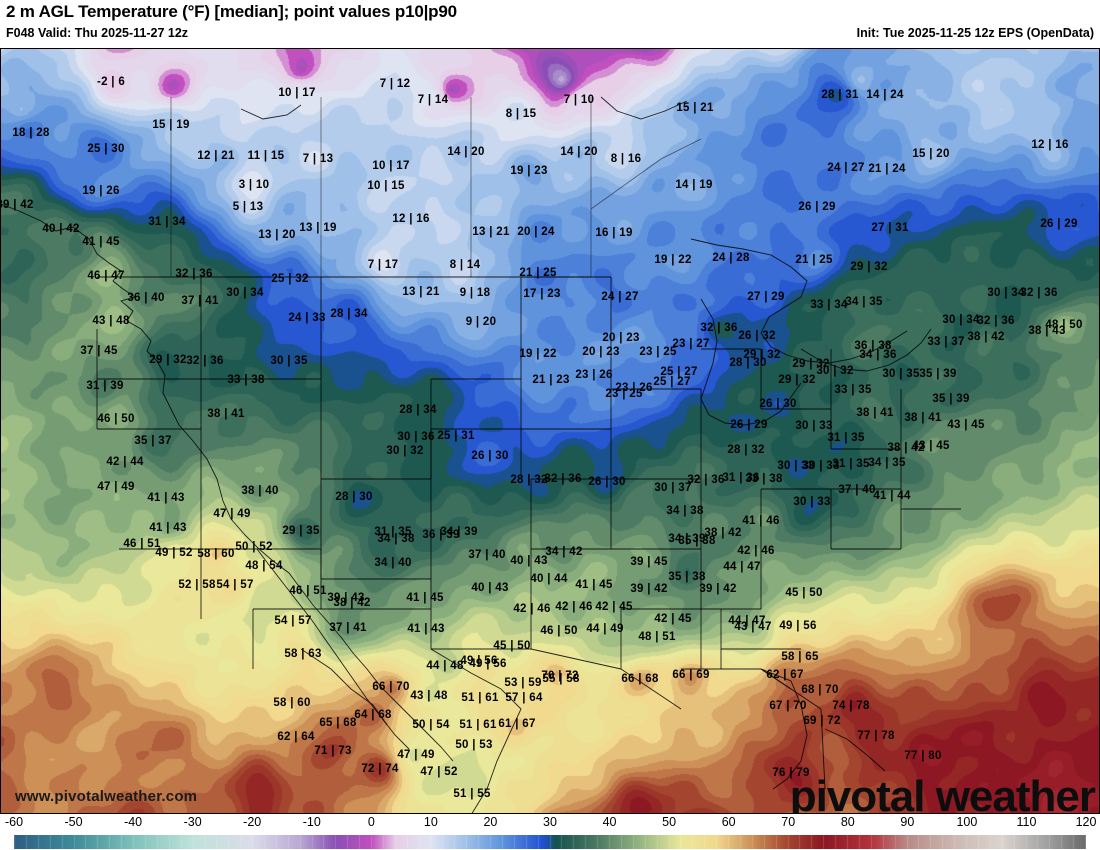 The height and width of the screenshot is (850, 1100). Describe the element at coordinates (521, 114) in the screenshot. I see `point-value-label: 8 | 15` at that location.